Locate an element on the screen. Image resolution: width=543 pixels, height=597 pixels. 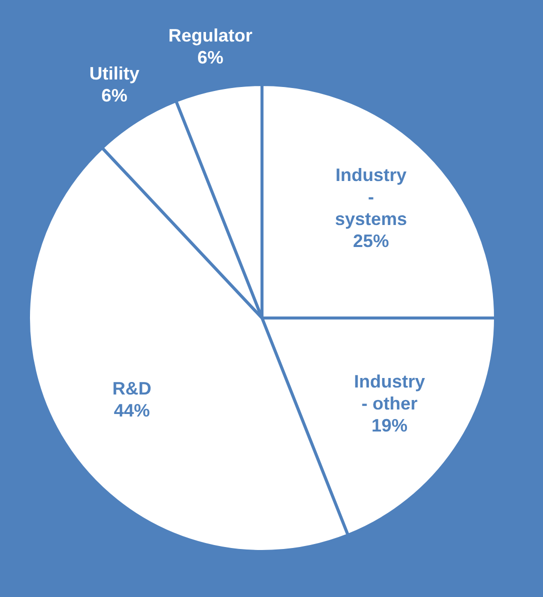
data-label: 19% is located at coordinates (389, 426).